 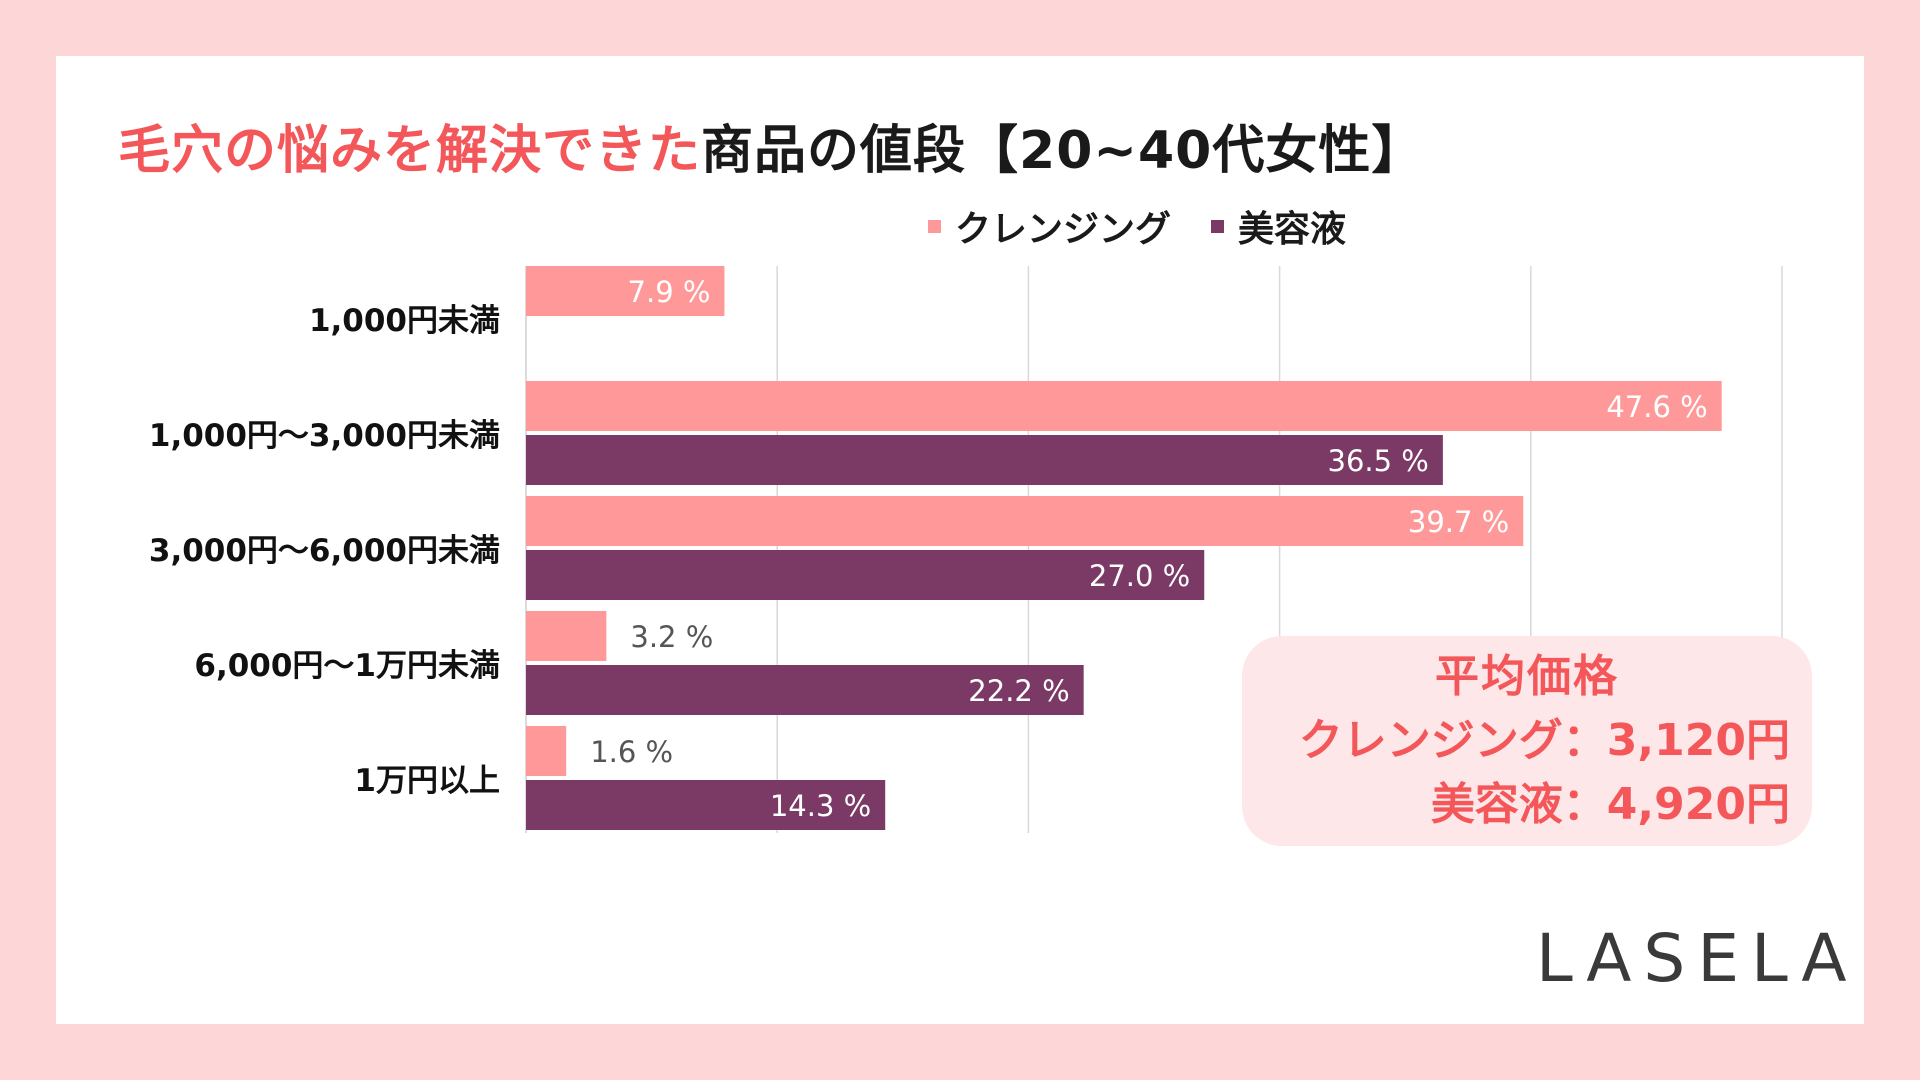 I want to click on serum-data-label: 27.0 %, so click(x=1139, y=576).